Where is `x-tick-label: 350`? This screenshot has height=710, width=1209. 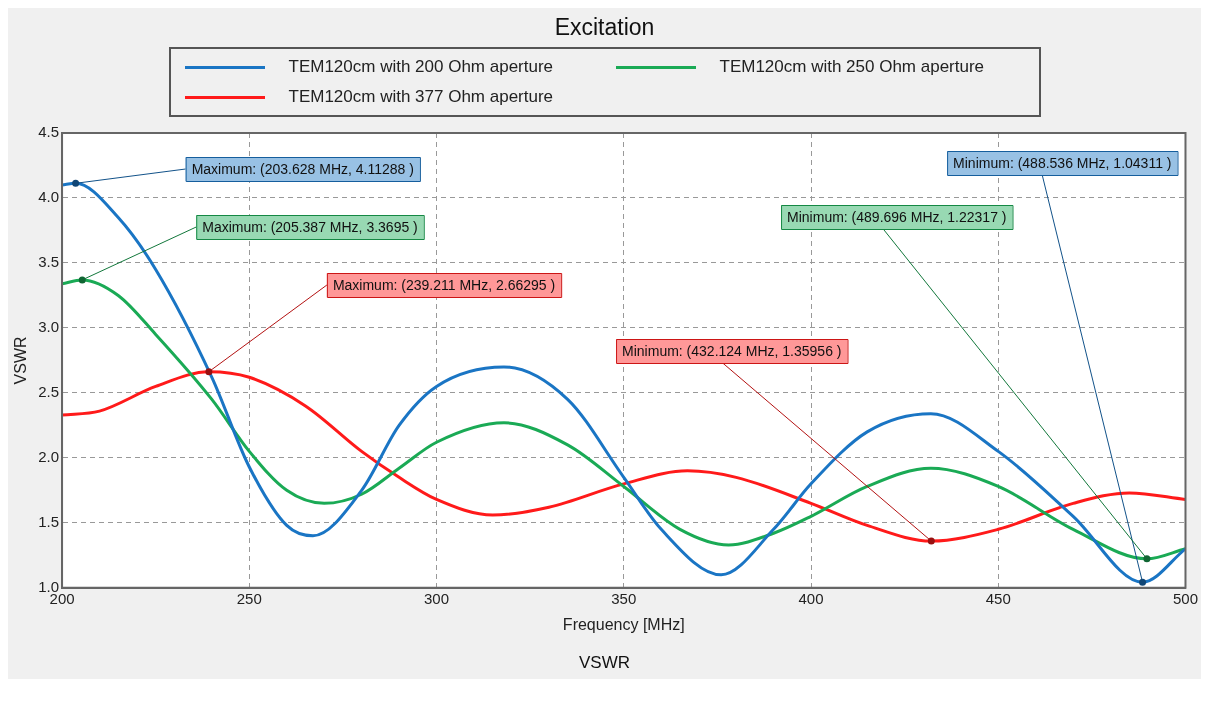
x-tick-label: 350 is located at coordinates (624, 598).